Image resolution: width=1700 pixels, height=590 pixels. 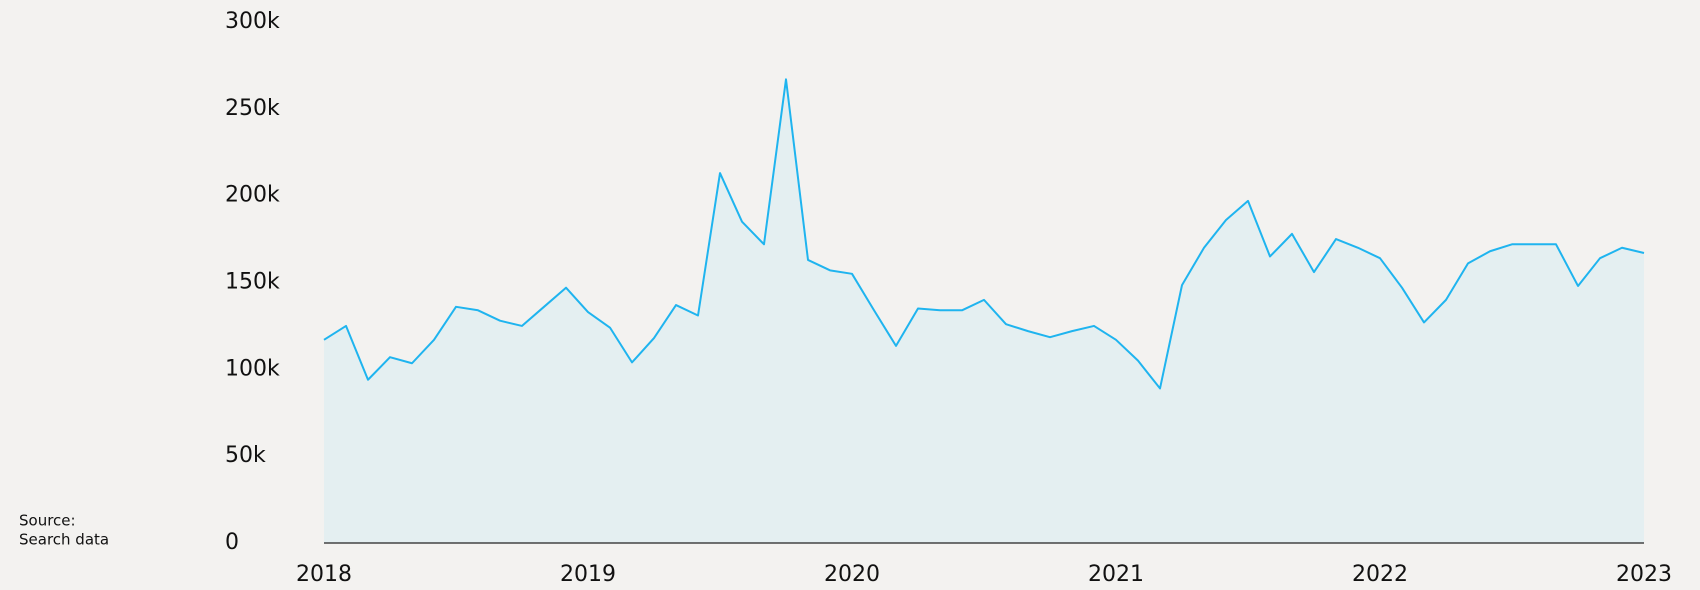 What do you see at coordinates (252, 368) in the screenshot?
I see `y-tick-label: 100k` at bounding box center [252, 368].